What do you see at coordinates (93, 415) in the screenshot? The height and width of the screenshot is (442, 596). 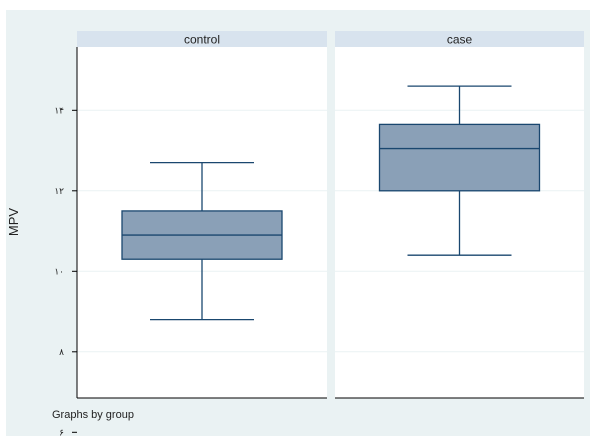 I see `graphs-by-group-note: Graphs by group` at bounding box center [93, 415].